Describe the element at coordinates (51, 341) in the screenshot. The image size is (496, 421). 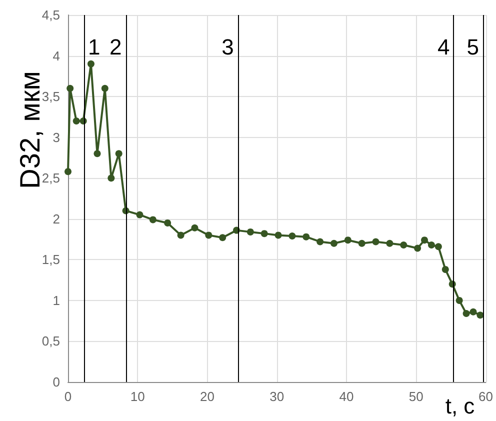
I see `y-tick-label: 0,5` at that location.